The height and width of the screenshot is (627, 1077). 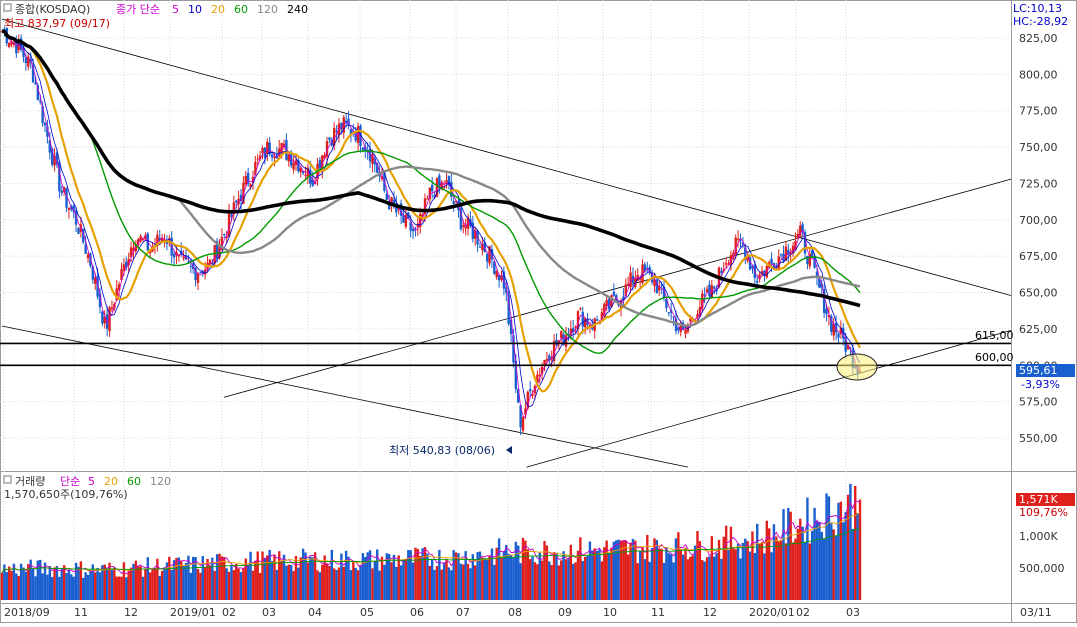 What do you see at coordinates (27, 612) in the screenshot?
I see `time-tick-label: 2018/09` at bounding box center [27, 612].